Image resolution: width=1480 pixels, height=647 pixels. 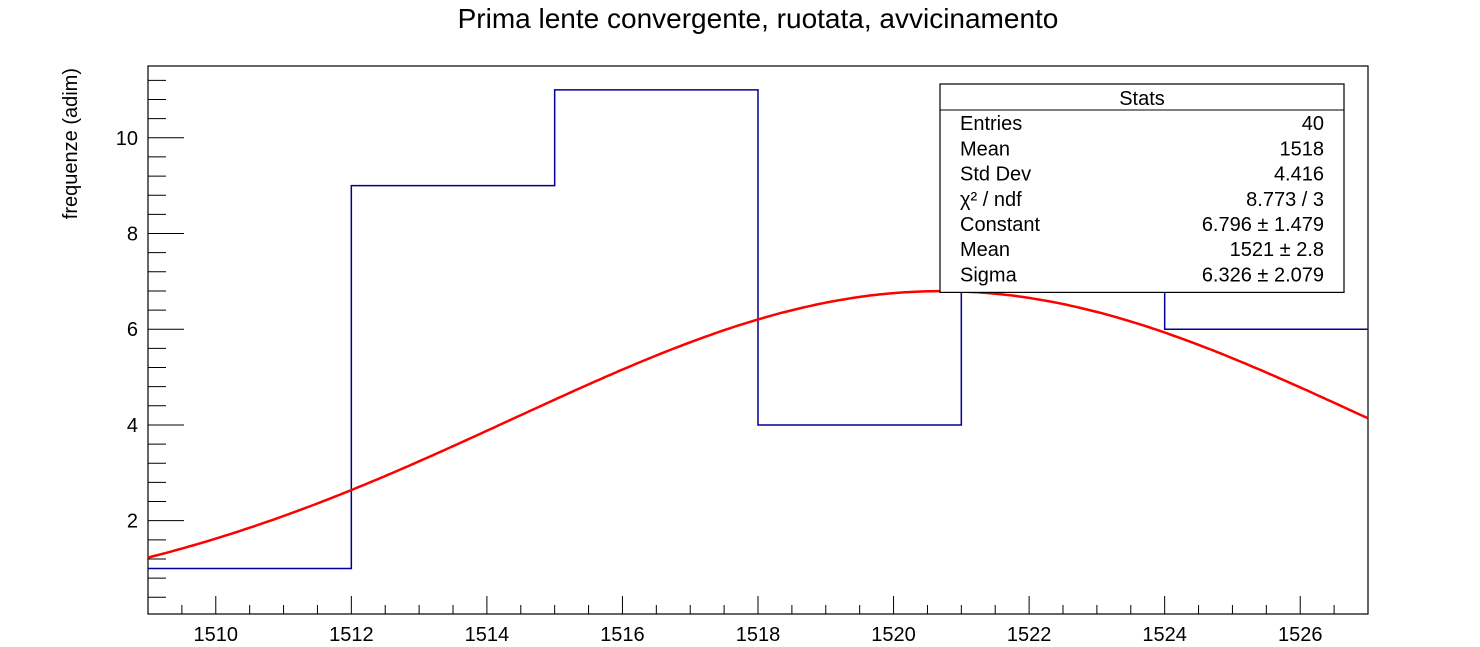 What do you see at coordinates (132, 426) in the screenshot?
I see `y-tick-label: 4` at bounding box center [132, 426].